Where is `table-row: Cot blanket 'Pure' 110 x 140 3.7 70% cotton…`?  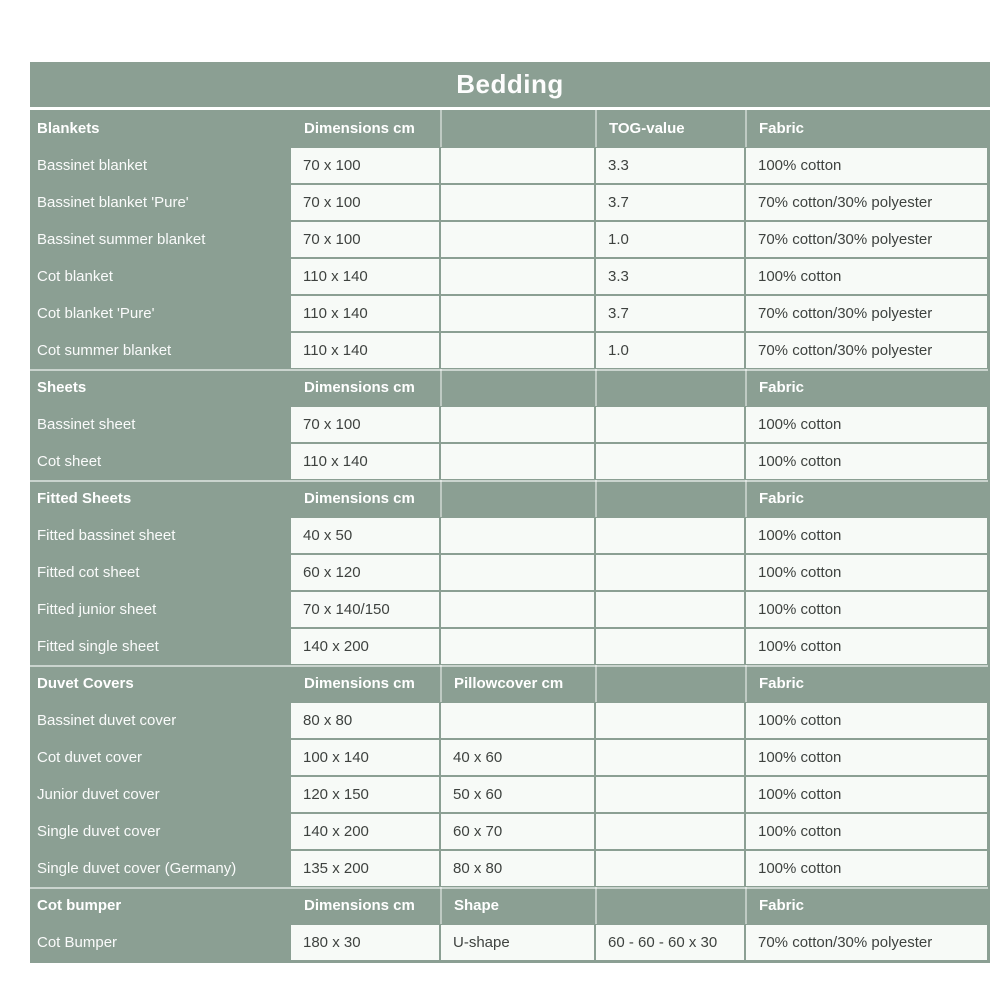 table-row: Cot blanket 'Pure' 110 x 140 3.7 70% cotton… is located at coordinates (509, 313).